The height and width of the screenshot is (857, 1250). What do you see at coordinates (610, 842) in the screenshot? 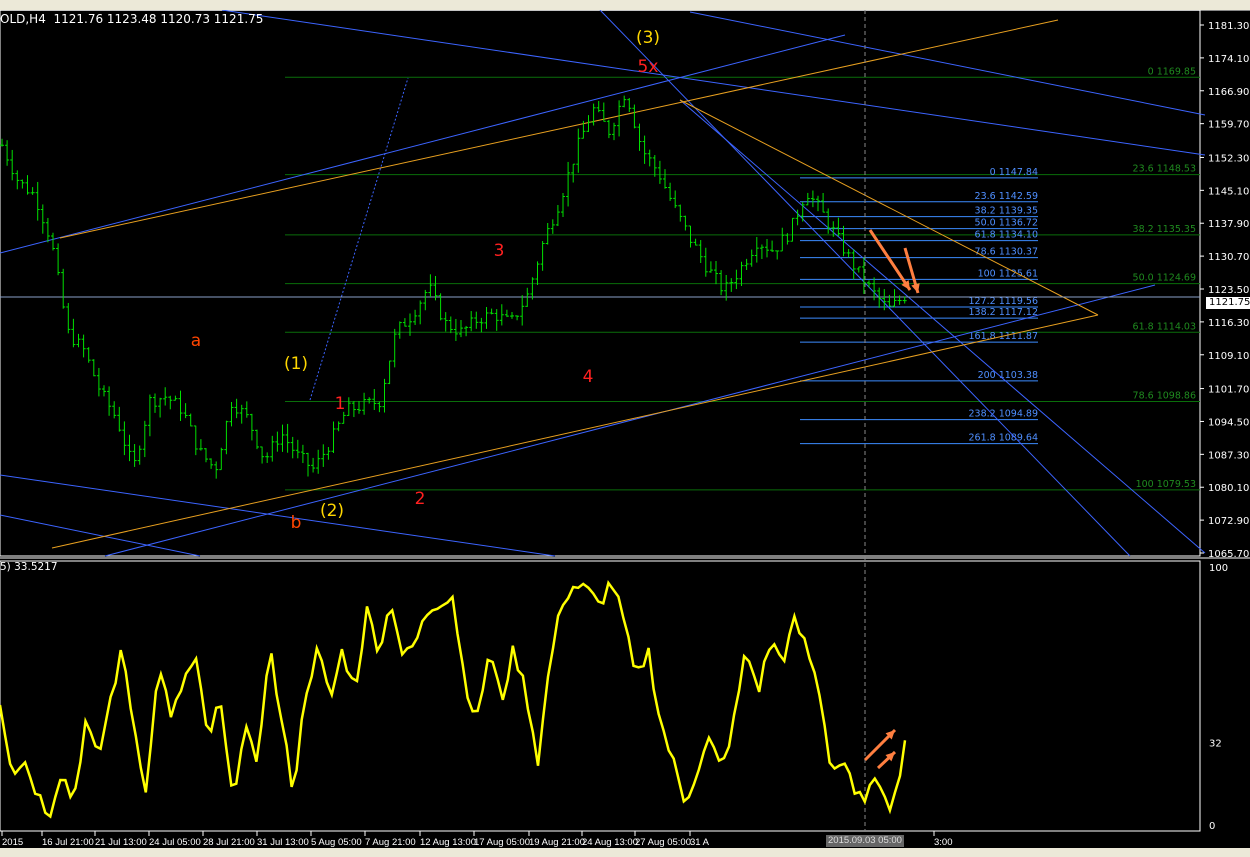
I see `time-tick-label: 24 Aug 13:00` at bounding box center [610, 842].